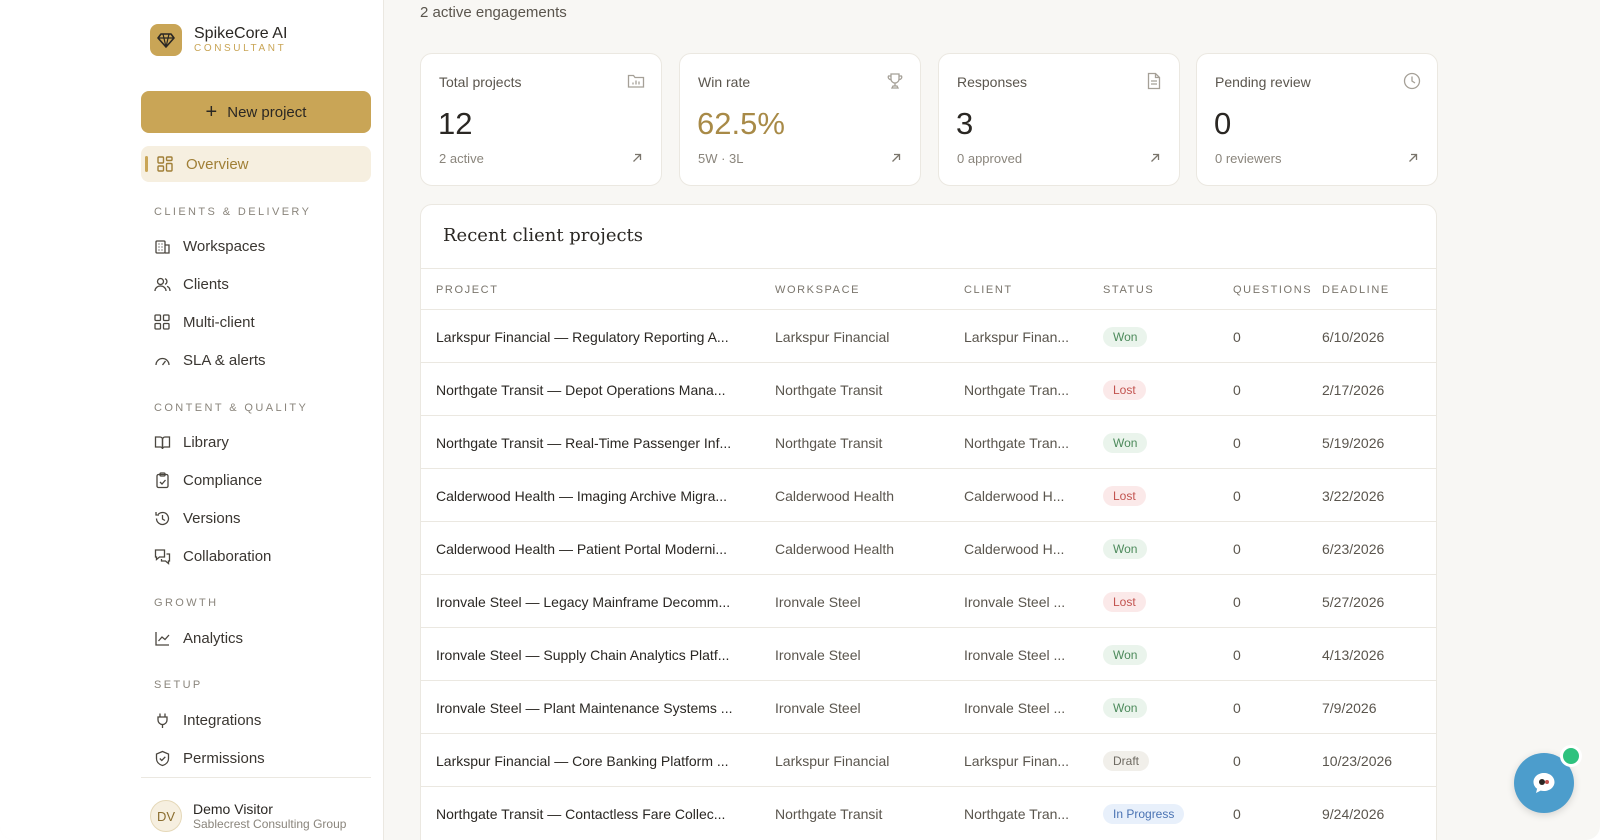 The width and height of the screenshot is (1600, 840). Describe the element at coordinates (162, 322) in the screenshot. I see `grid-icon` at that location.